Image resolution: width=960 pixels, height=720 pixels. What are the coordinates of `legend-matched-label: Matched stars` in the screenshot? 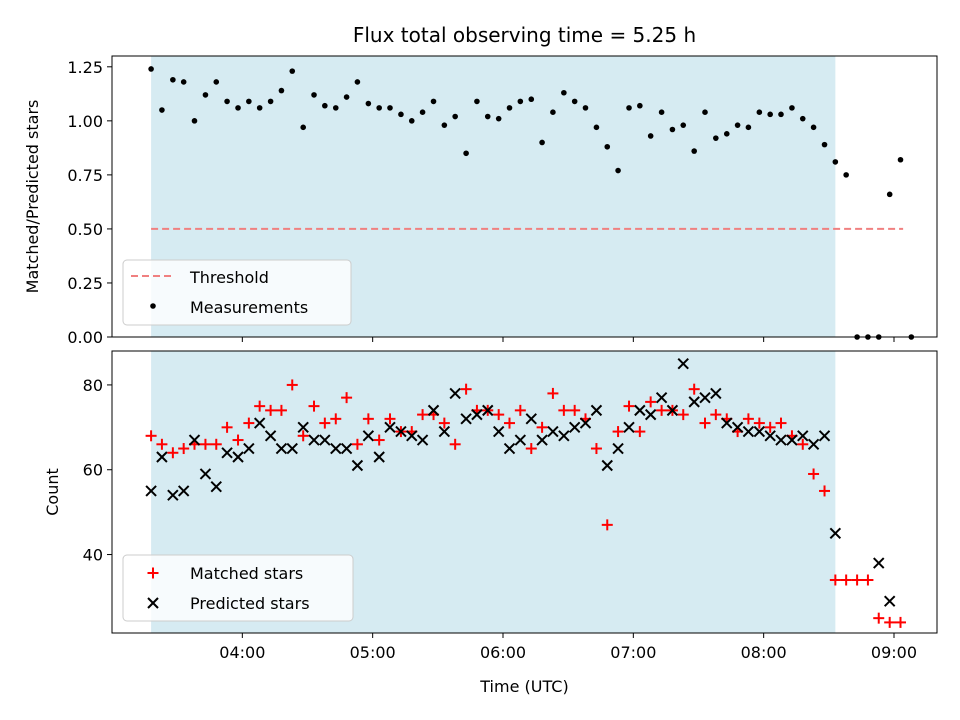 It's located at (246, 573).